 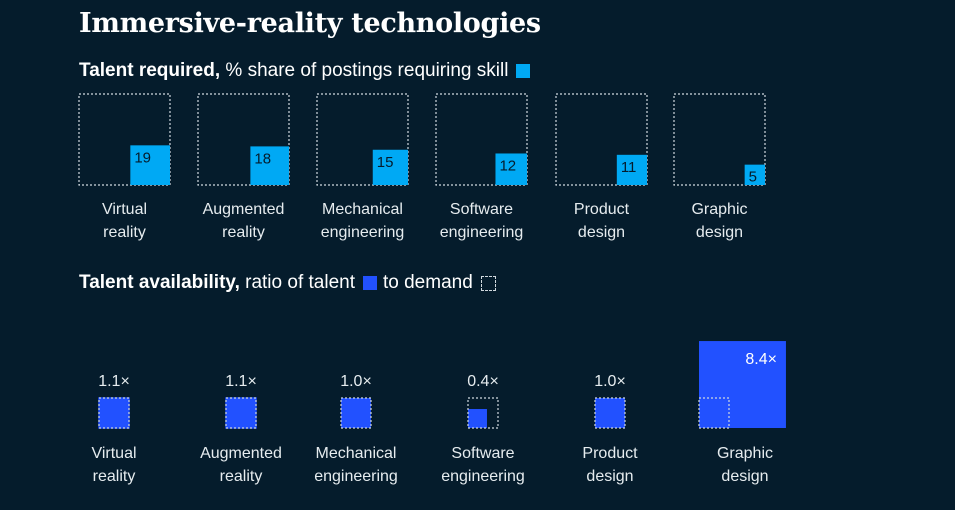 I want to click on availability-category-label-line: Graphic, so click(x=745, y=453).